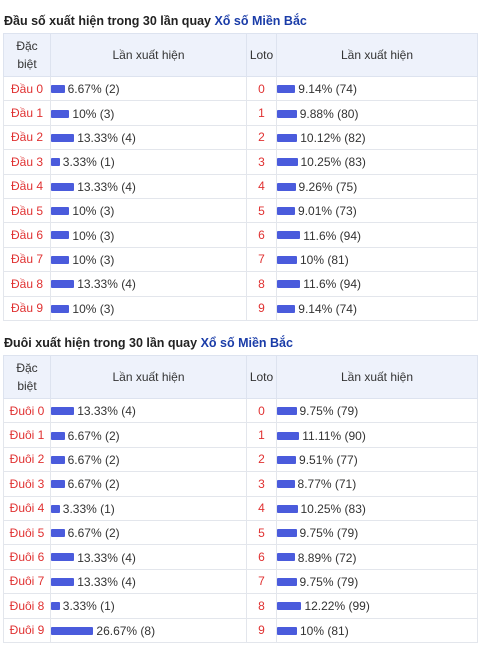 The image size is (480, 645). Describe the element at coordinates (261, 410) in the screenshot. I see `loto-digit: 0` at that location.